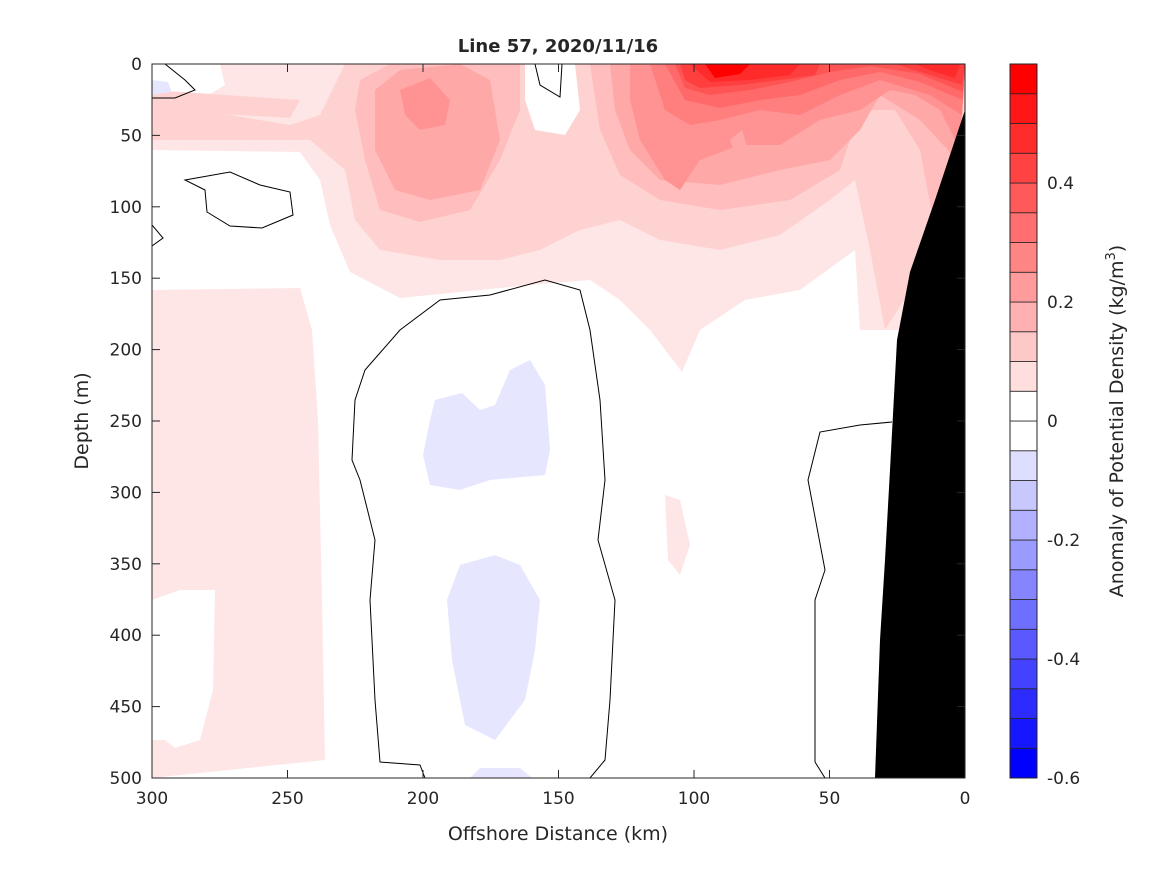 This screenshot has width=1167, height=879. What do you see at coordinates (558, 799) in the screenshot?
I see `x-tick-label: 150` at bounding box center [558, 799].